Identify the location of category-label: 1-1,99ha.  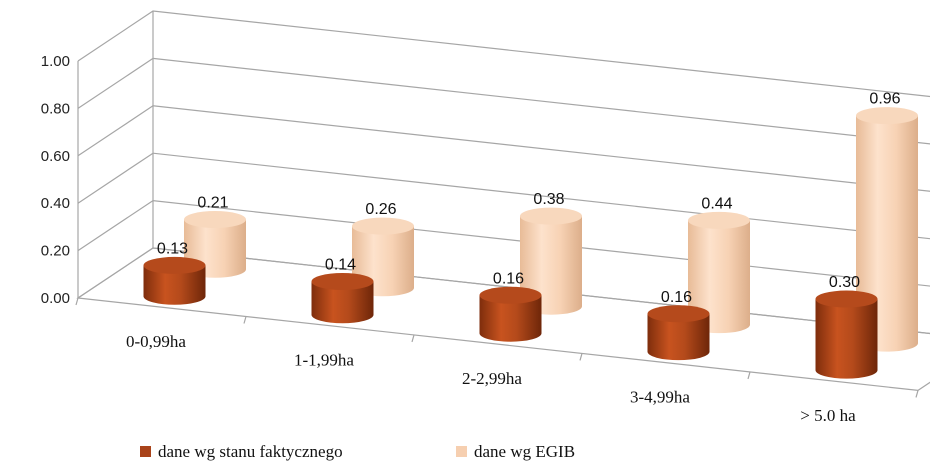
(324, 360).